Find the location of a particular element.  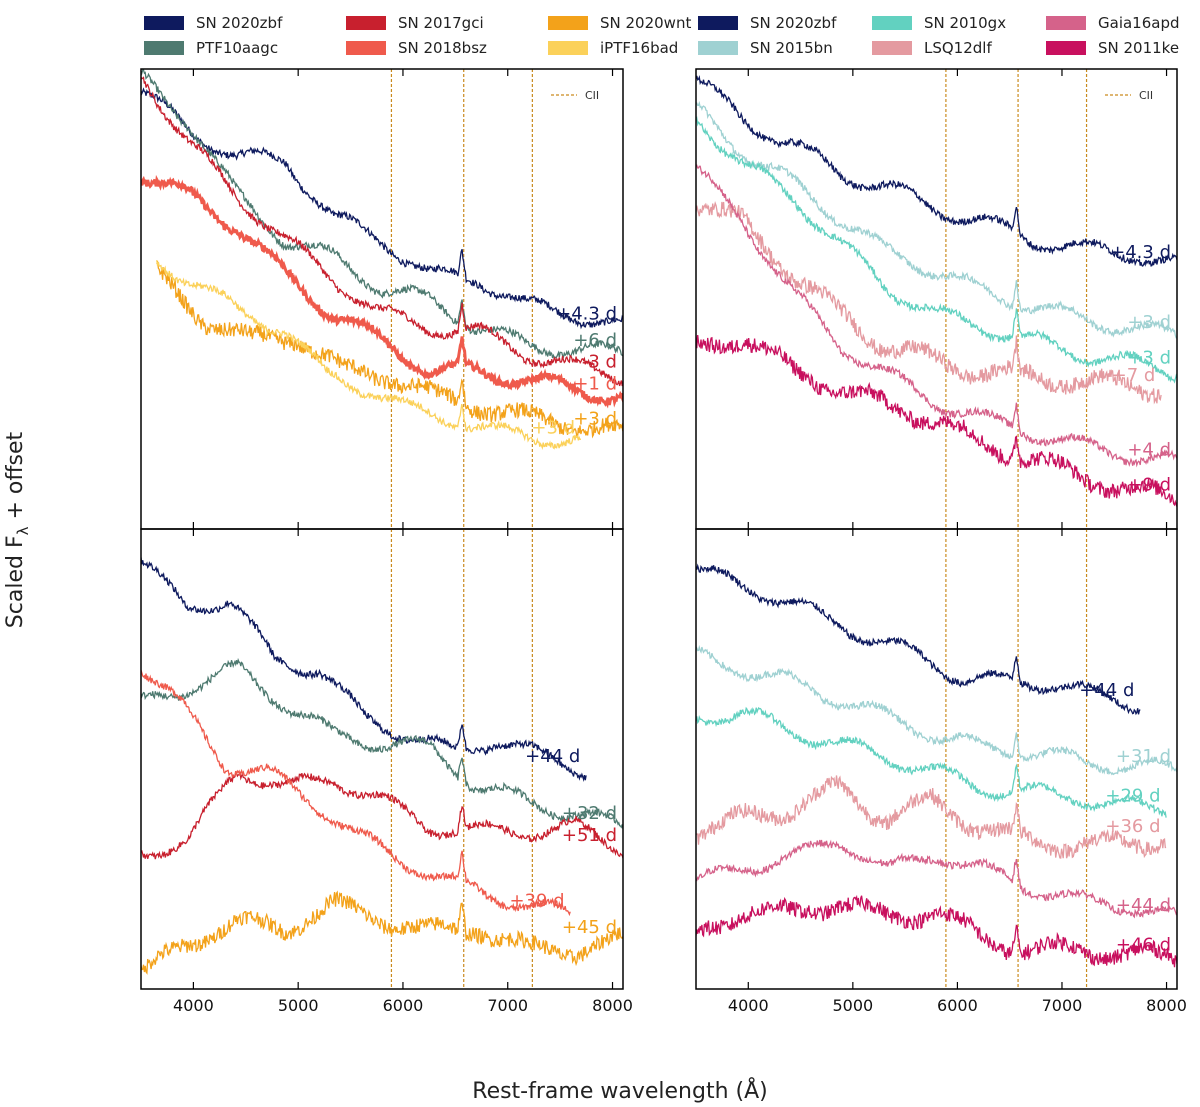

spectrum-sn-2017gci-top-left is located at coordinates (382, 231).